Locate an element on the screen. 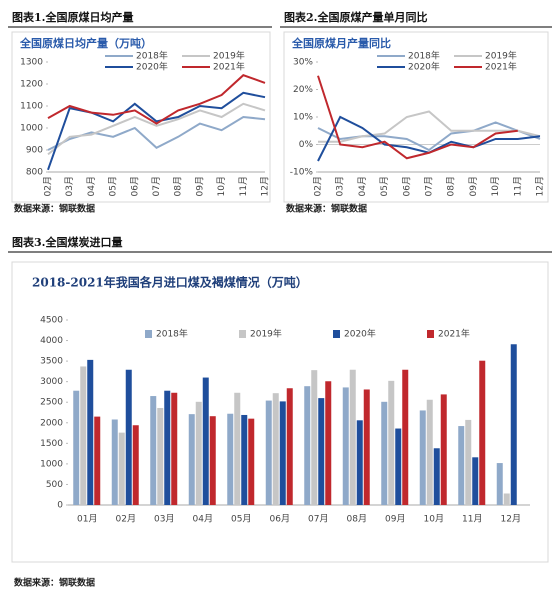 The image size is (560, 601). caption: 图表3.全国煤炭进口量 is located at coordinates (67, 242).